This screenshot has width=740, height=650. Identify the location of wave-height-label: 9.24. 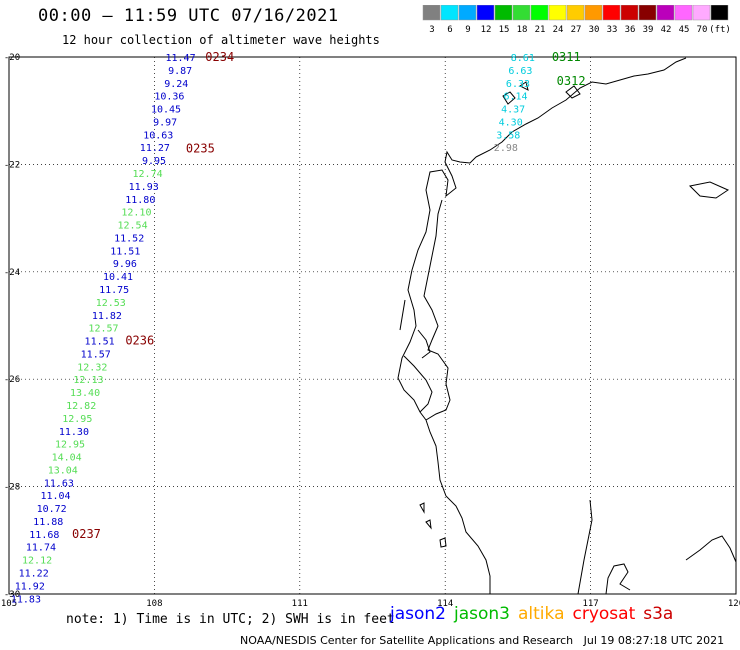
(176, 84).